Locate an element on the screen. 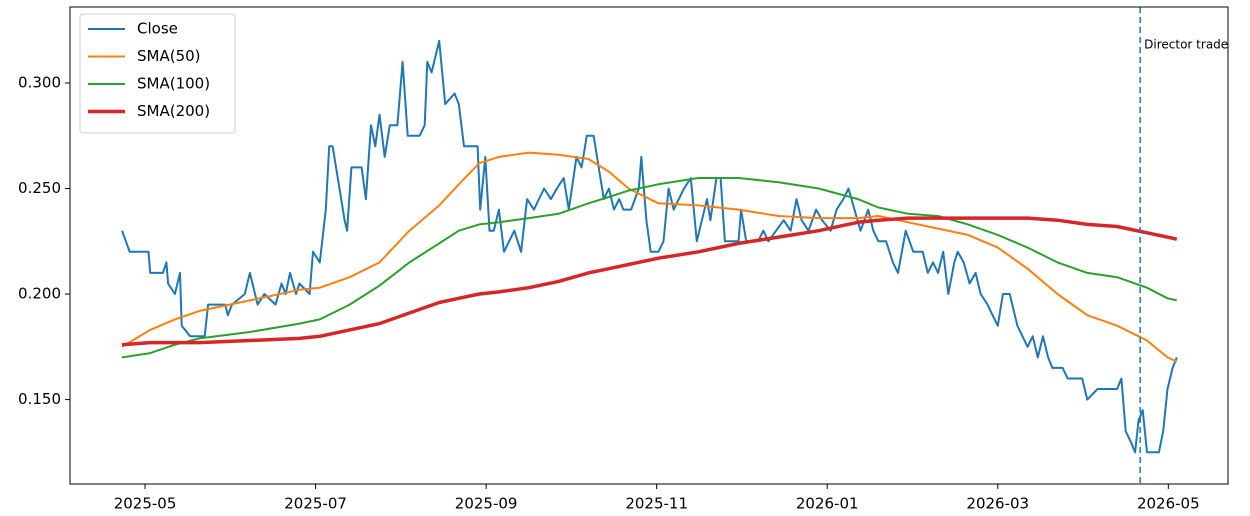 This screenshot has height=516, width=1250. x-tick-label: 2025-05 is located at coordinates (145, 504).